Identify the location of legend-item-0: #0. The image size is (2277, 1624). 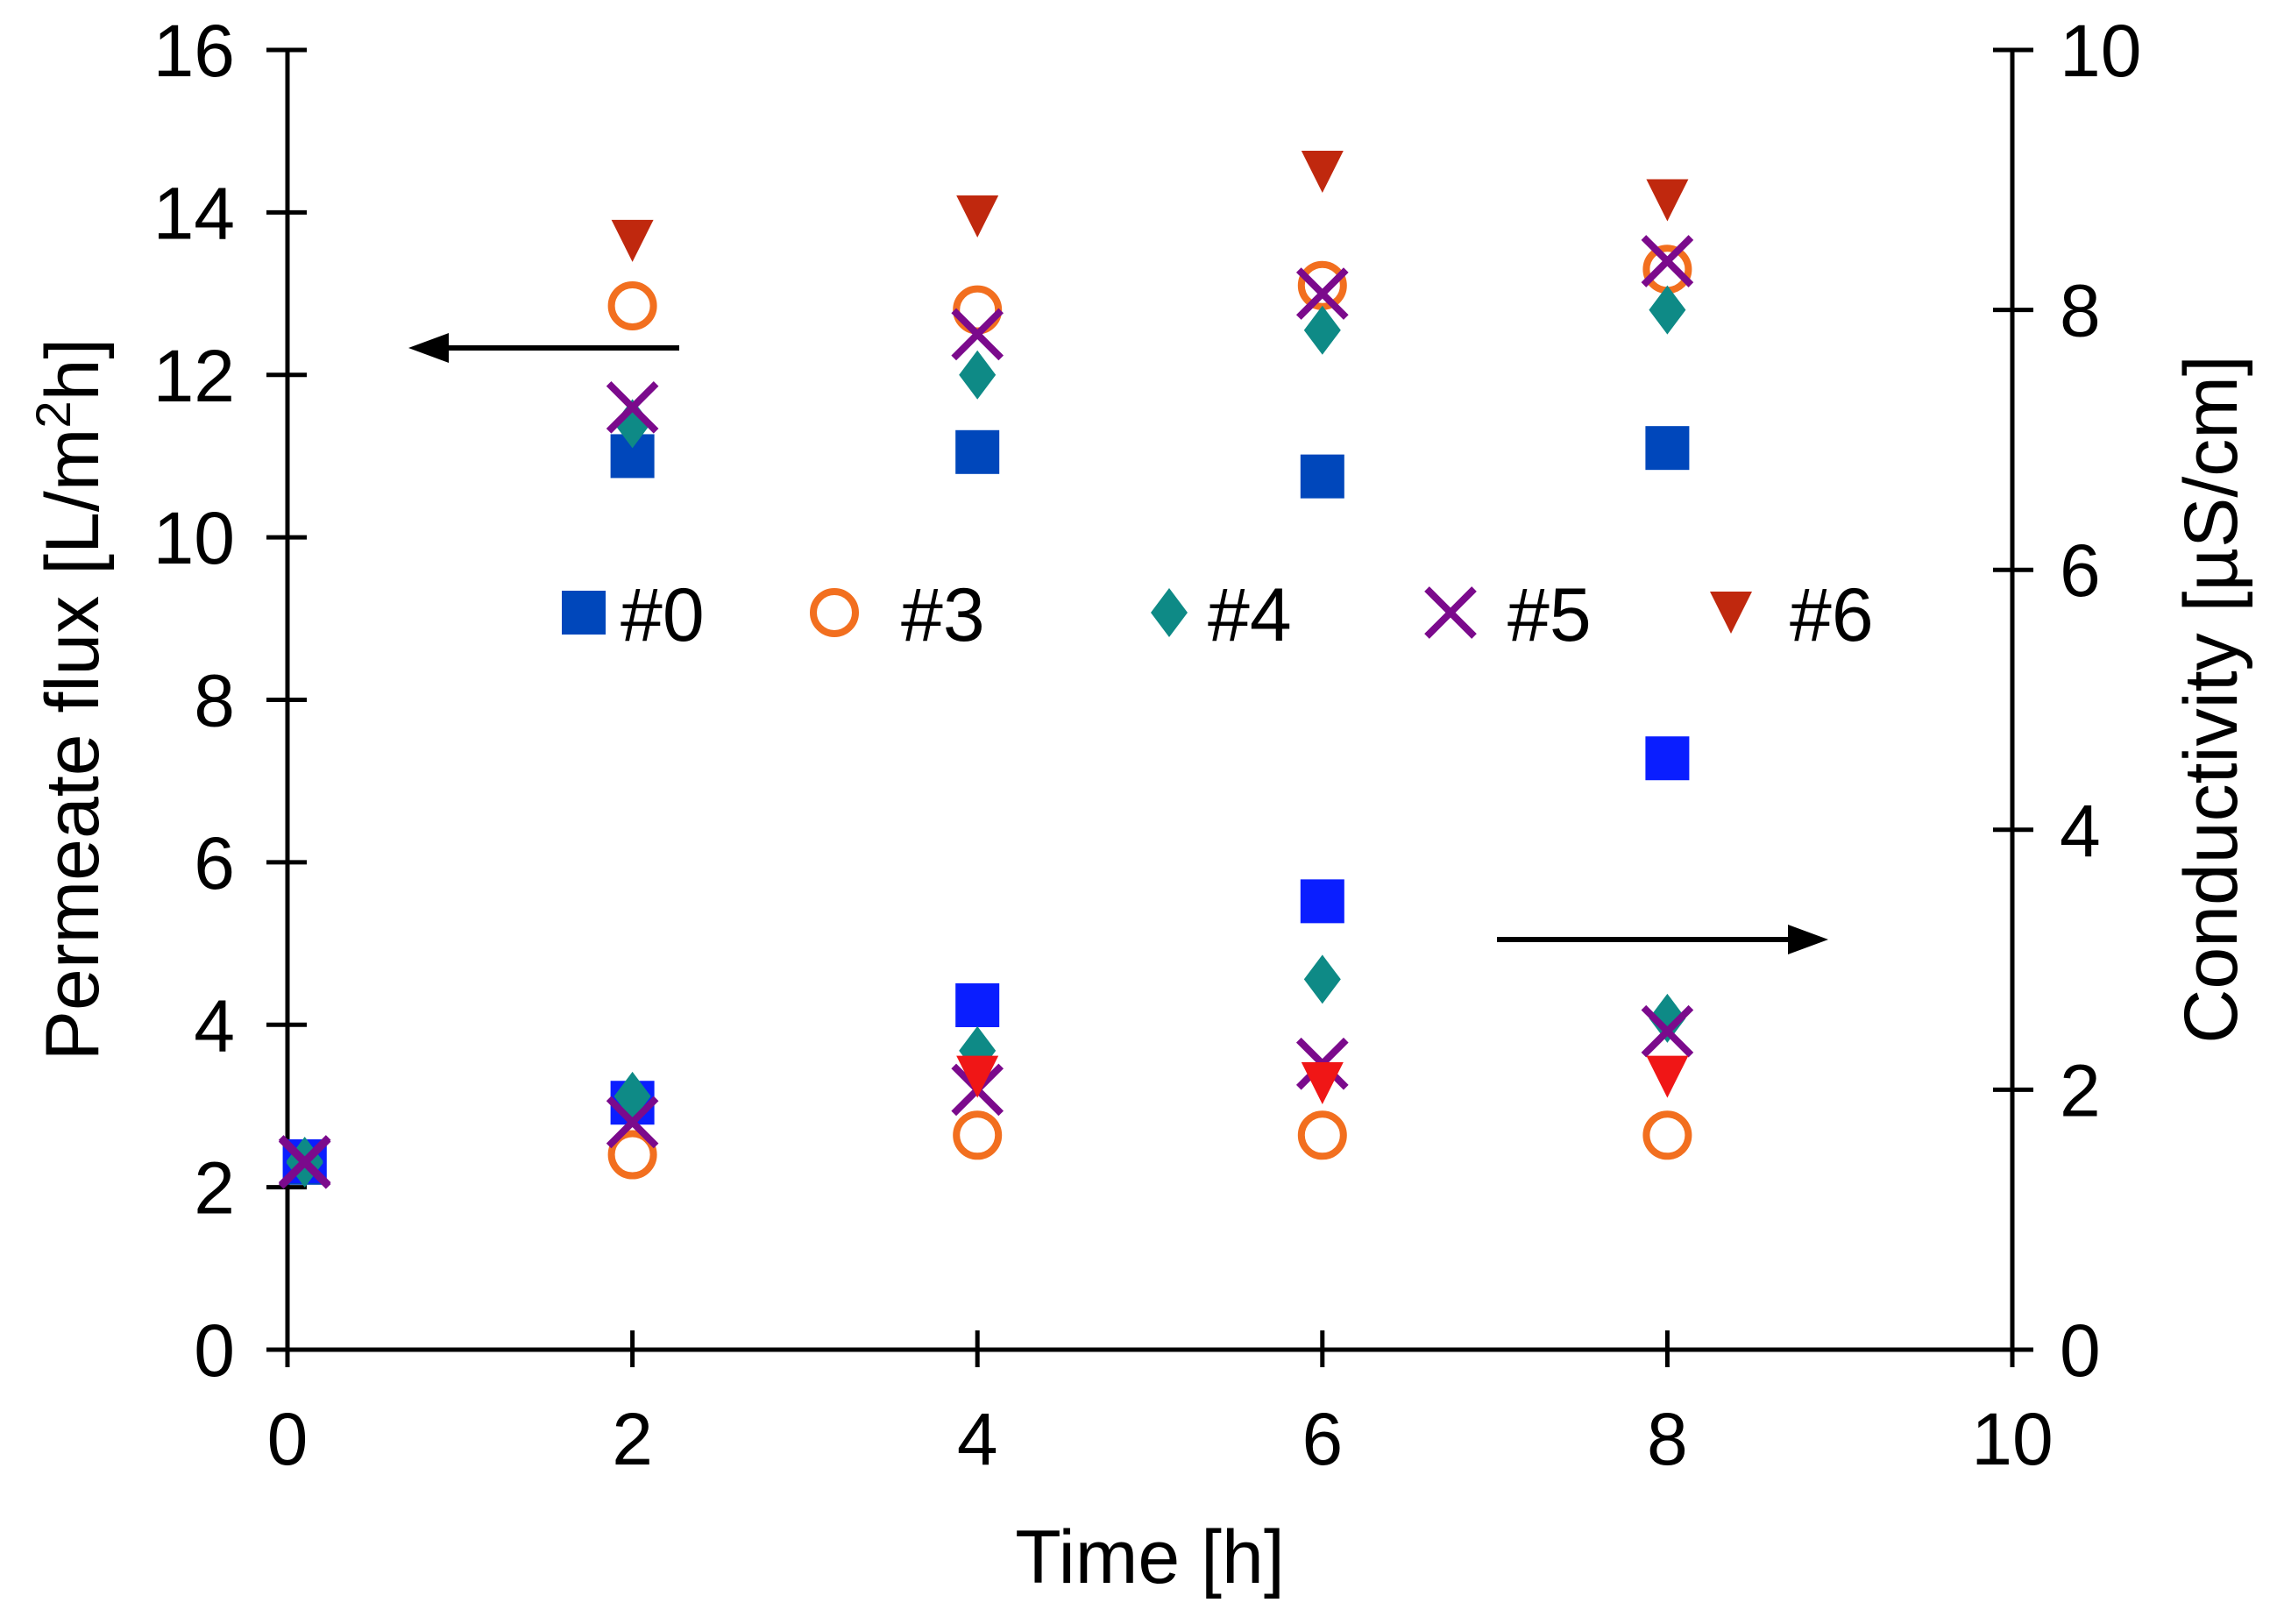
(633, 615).